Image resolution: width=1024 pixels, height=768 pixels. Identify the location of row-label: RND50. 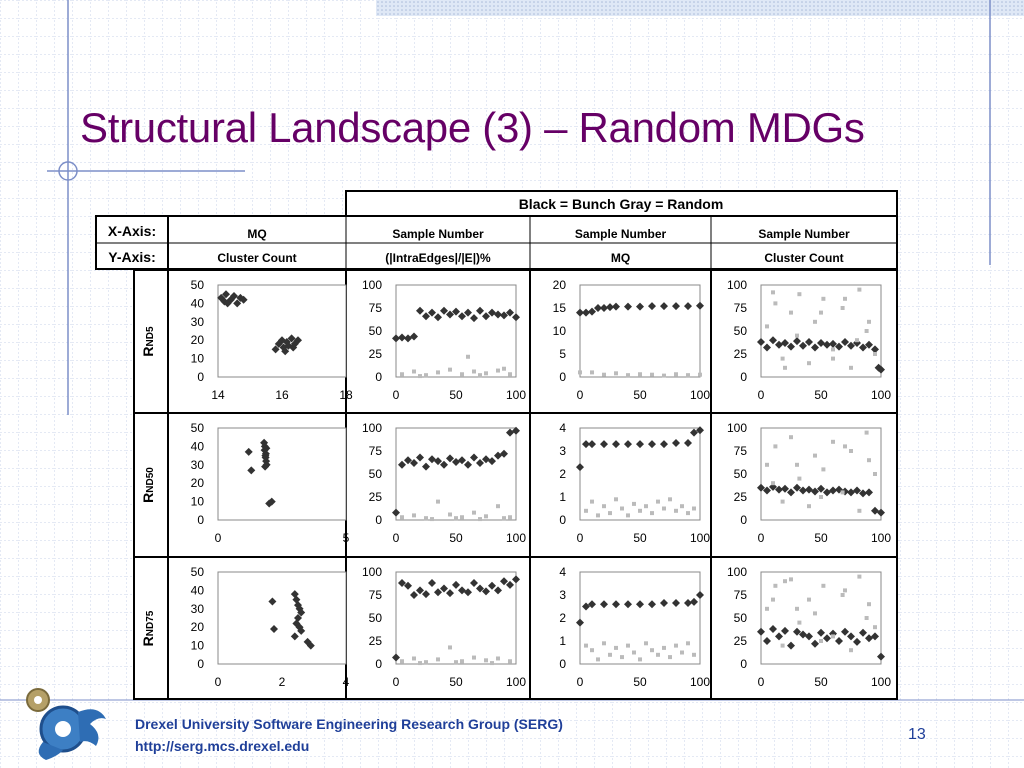
(148, 485).